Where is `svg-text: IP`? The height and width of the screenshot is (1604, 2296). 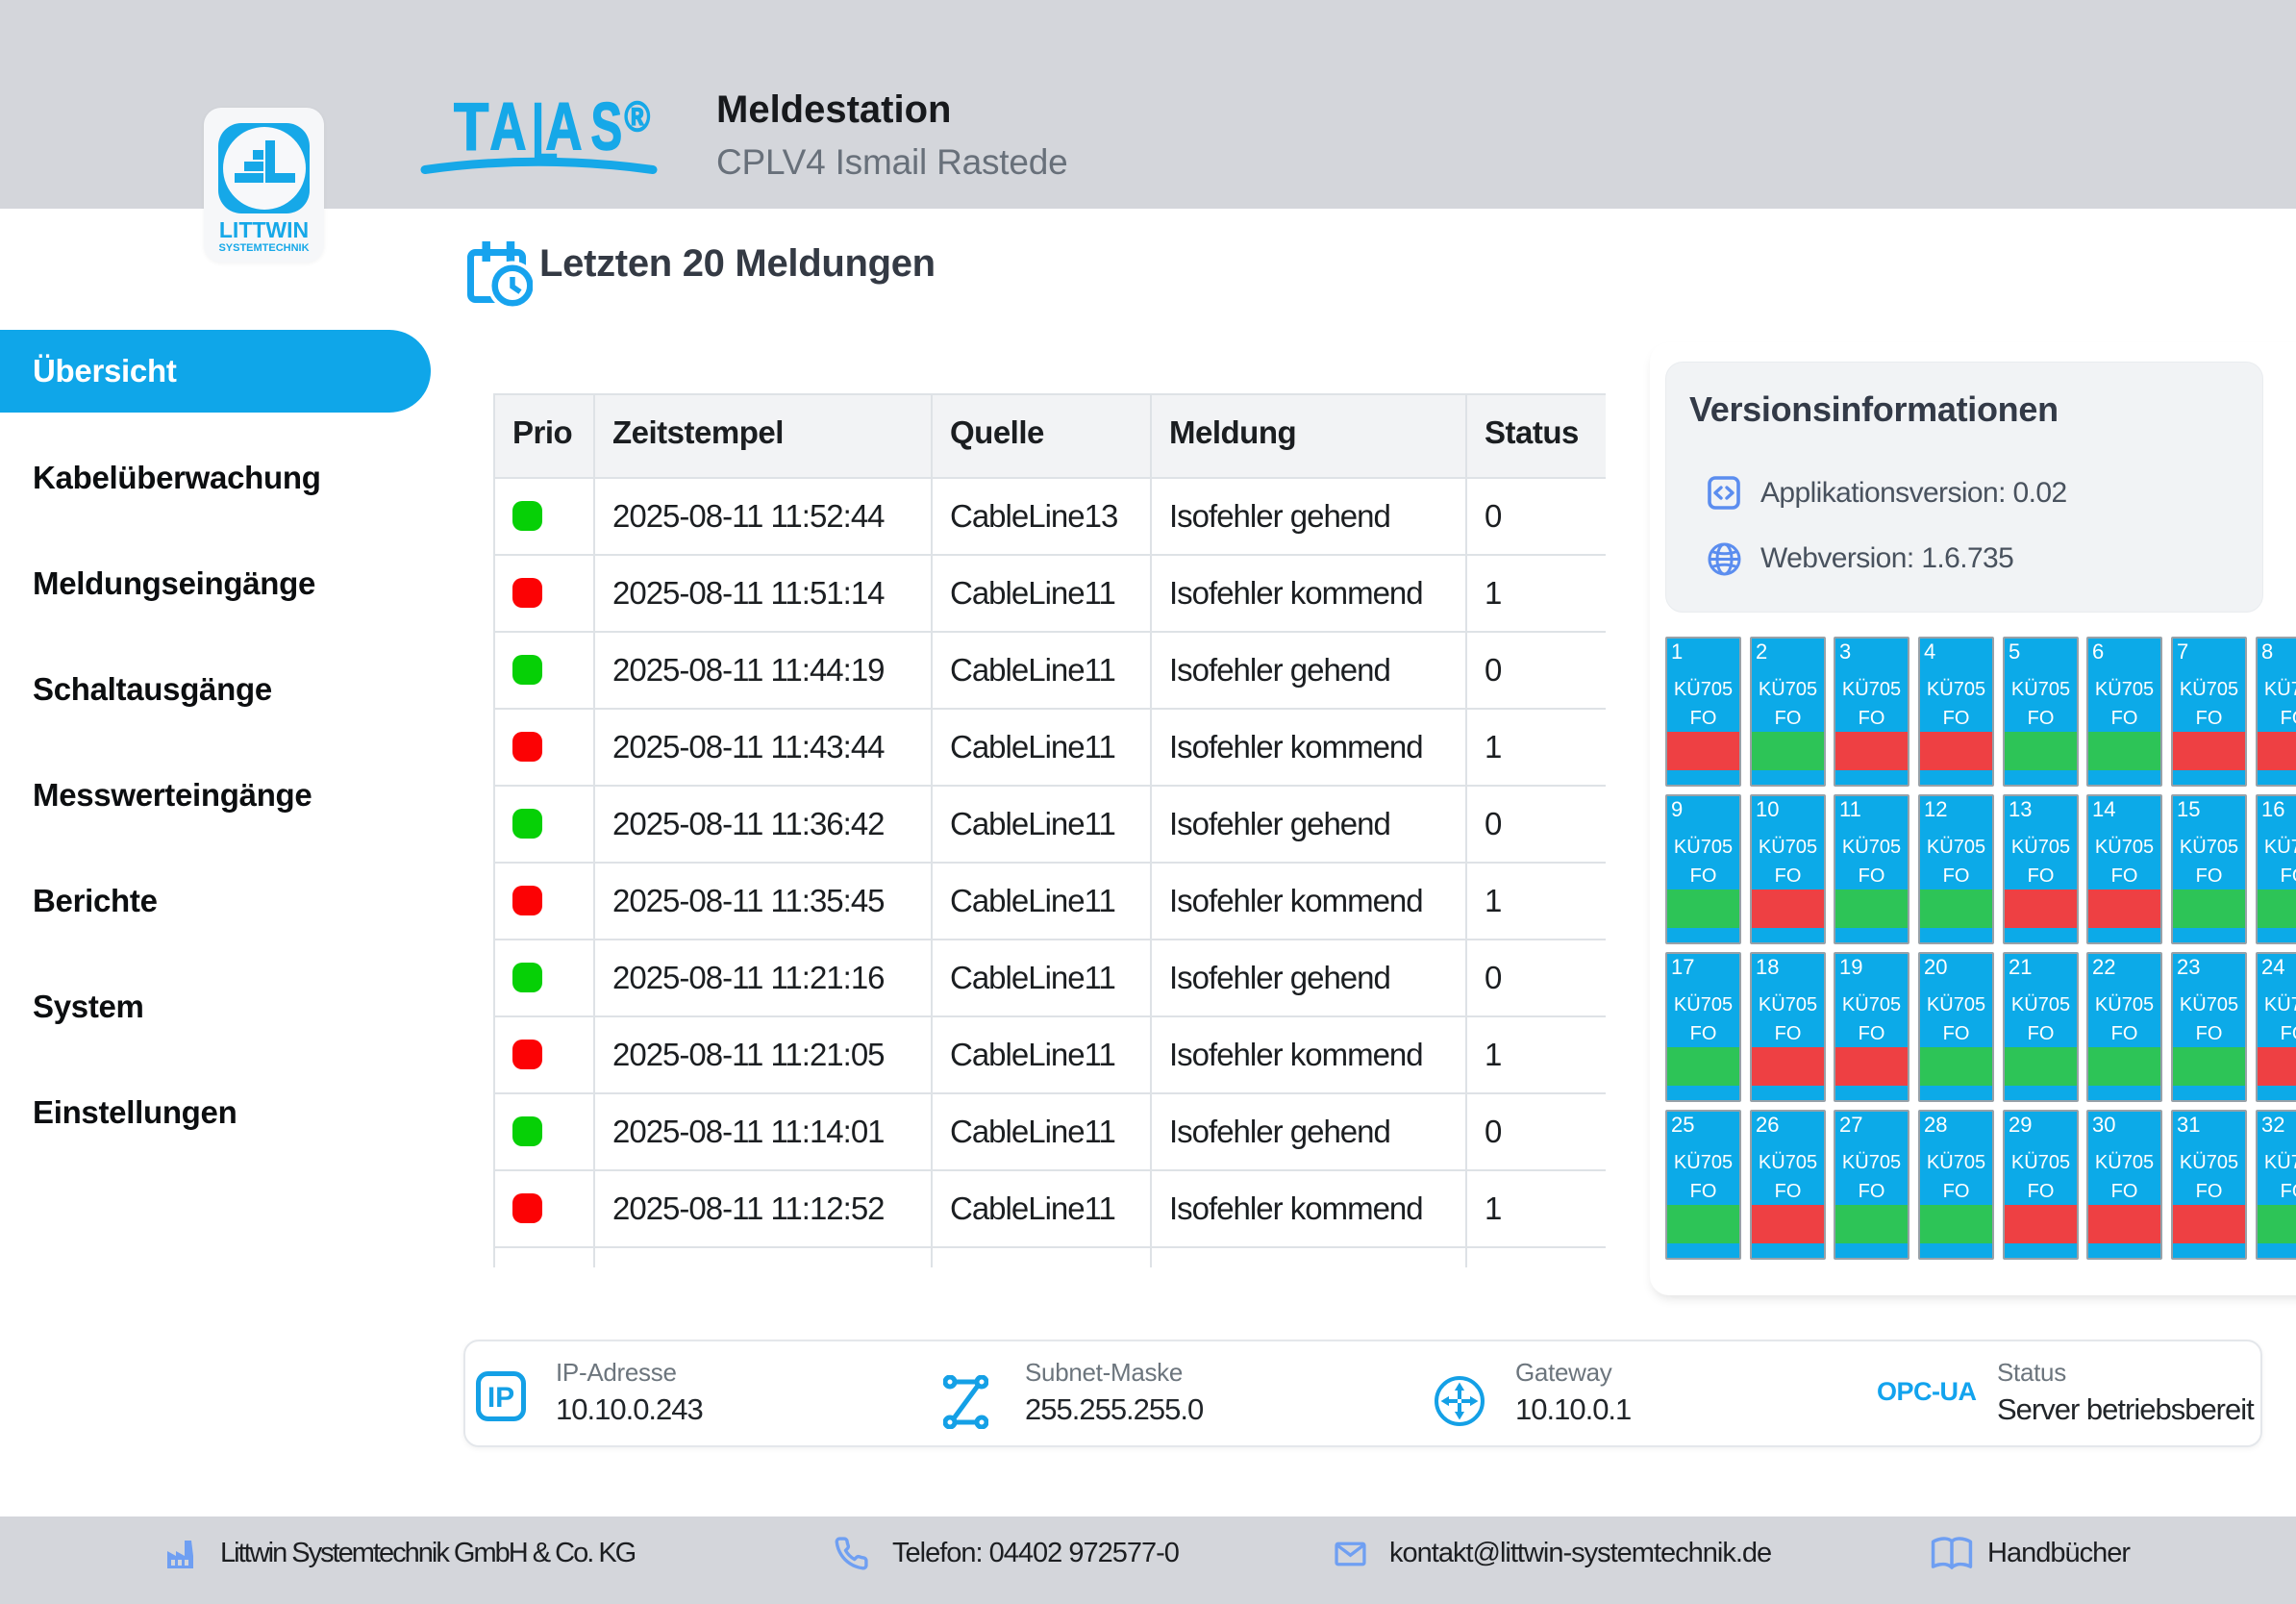 svg-text: IP is located at coordinates (500, 1398).